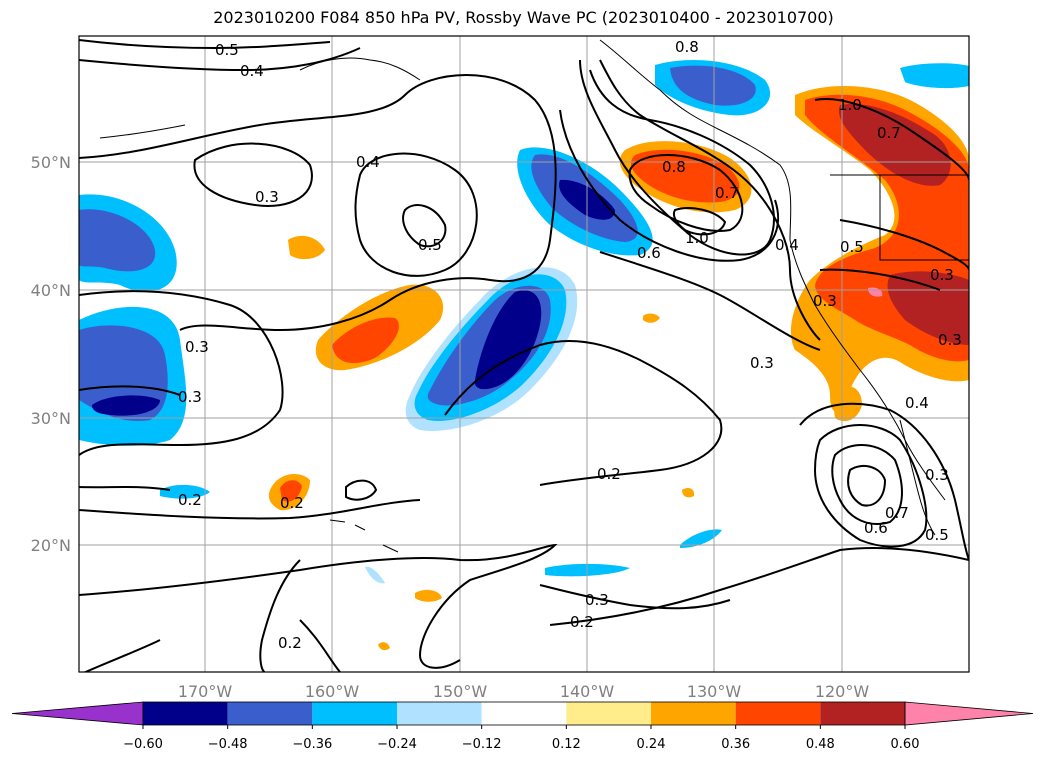 The width and height of the screenshot is (1047, 765). What do you see at coordinates (143, 744) in the screenshot?
I see `colorbar-tick-label: −0.60` at bounding box center [143, 744].